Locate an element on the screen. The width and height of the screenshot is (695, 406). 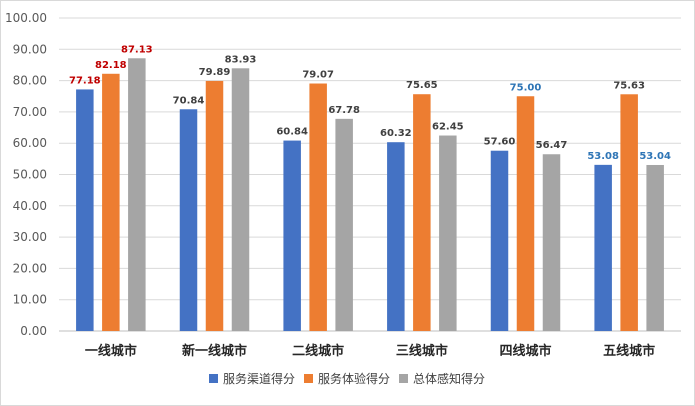
legend-entry: 服务体验得分 is located at coordinates (354, 378).